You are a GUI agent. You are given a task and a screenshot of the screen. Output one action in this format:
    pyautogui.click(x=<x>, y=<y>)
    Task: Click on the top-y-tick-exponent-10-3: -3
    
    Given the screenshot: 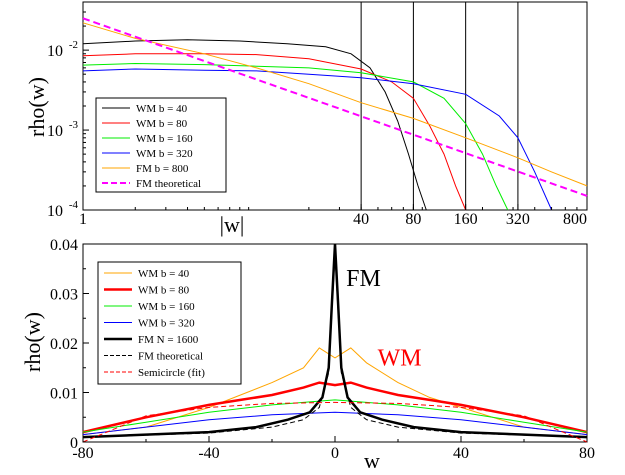 What is the action you would take?
    pyautogui.click(x=74, y=125)
    